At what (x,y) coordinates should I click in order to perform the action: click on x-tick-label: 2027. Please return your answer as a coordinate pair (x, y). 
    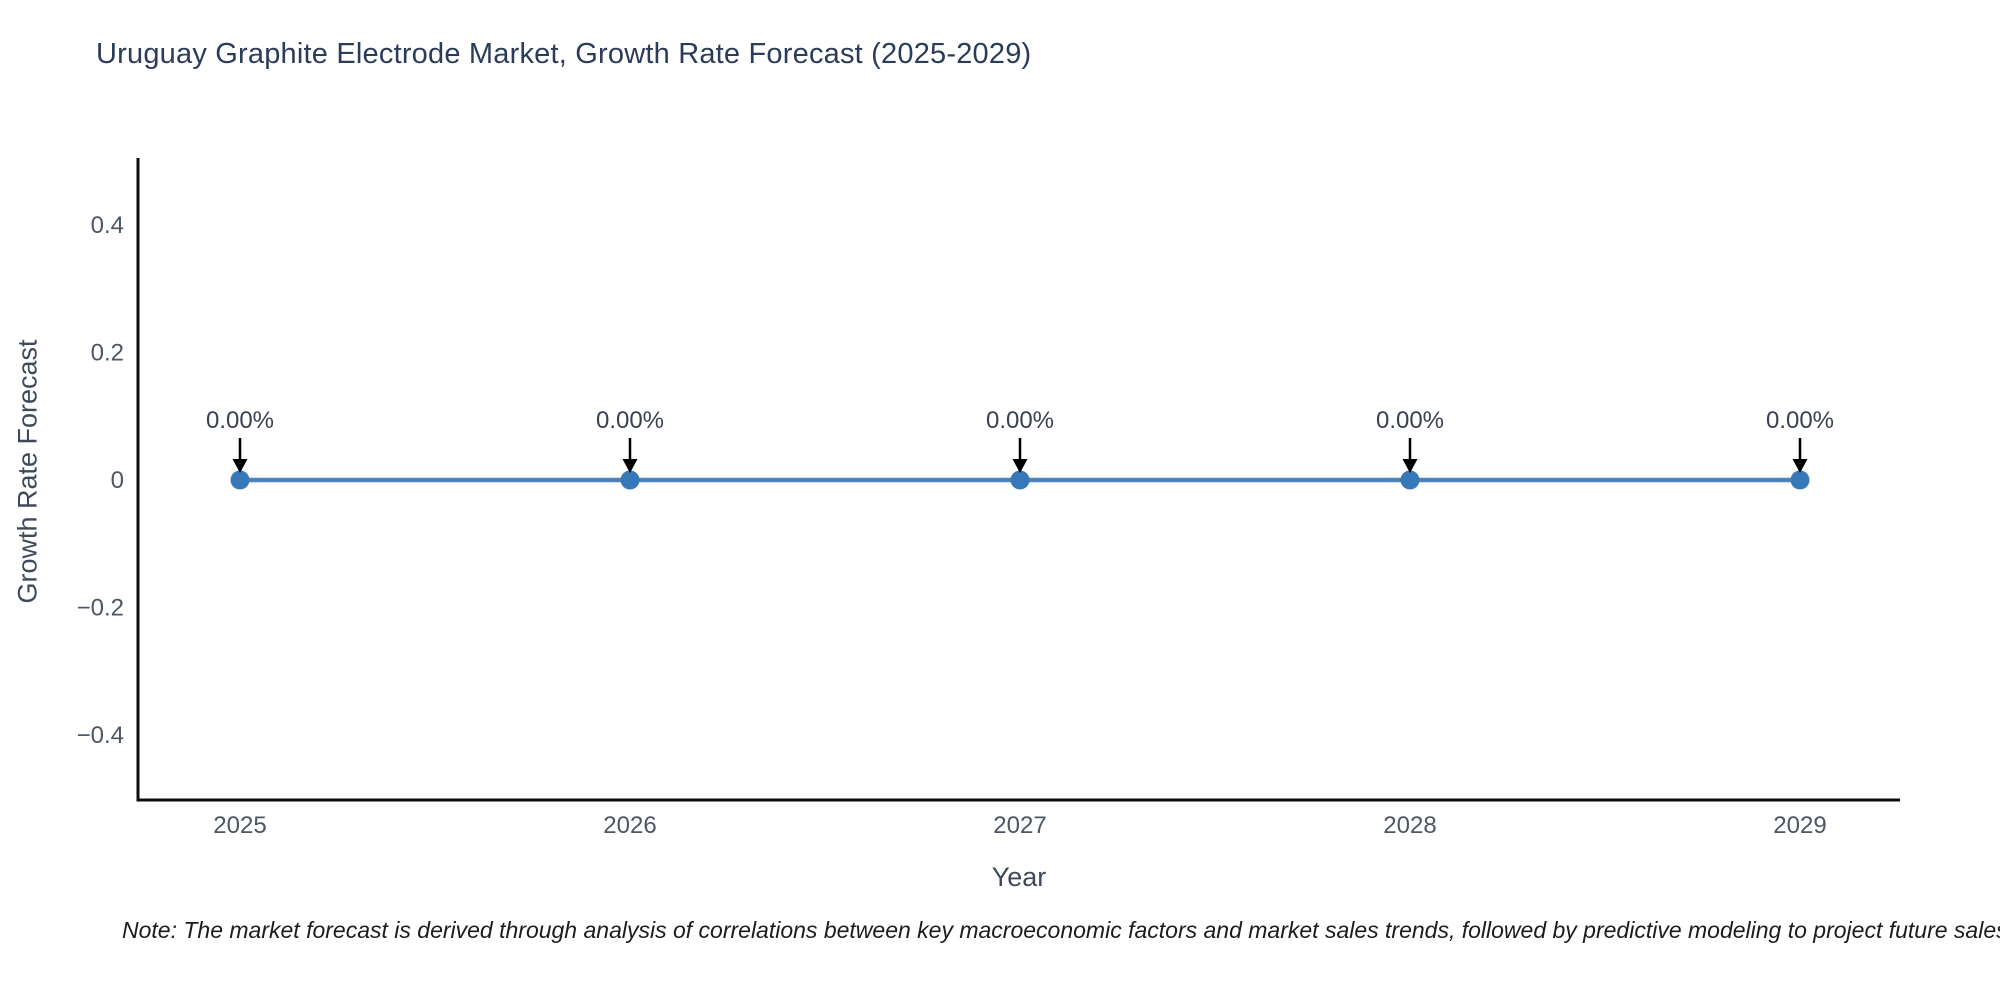
    Looking at the image, I should click on (1019, 825).